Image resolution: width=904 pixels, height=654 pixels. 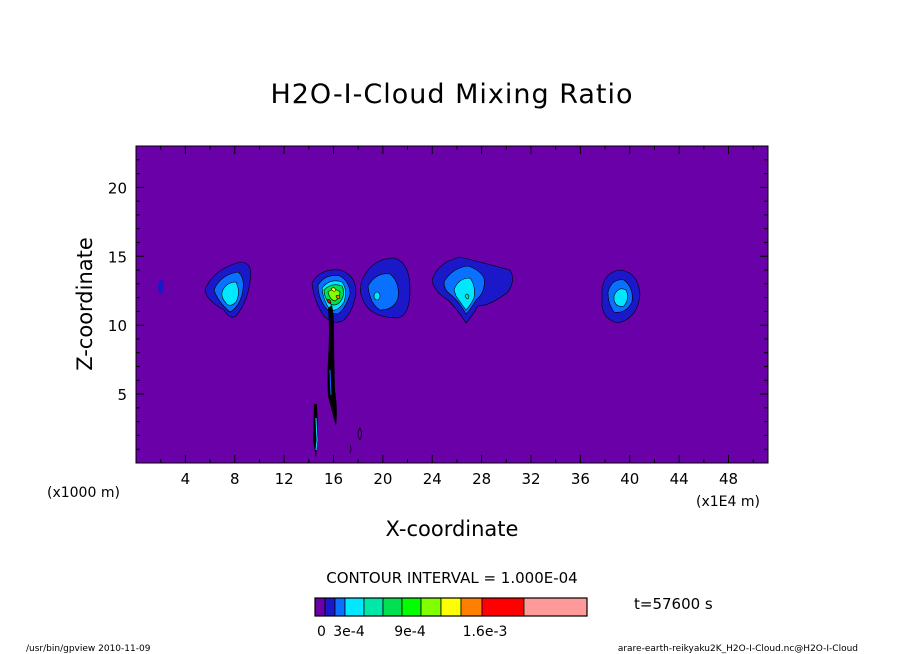 I want to click on x-tick-label: 8, so click(x=235, y=479).